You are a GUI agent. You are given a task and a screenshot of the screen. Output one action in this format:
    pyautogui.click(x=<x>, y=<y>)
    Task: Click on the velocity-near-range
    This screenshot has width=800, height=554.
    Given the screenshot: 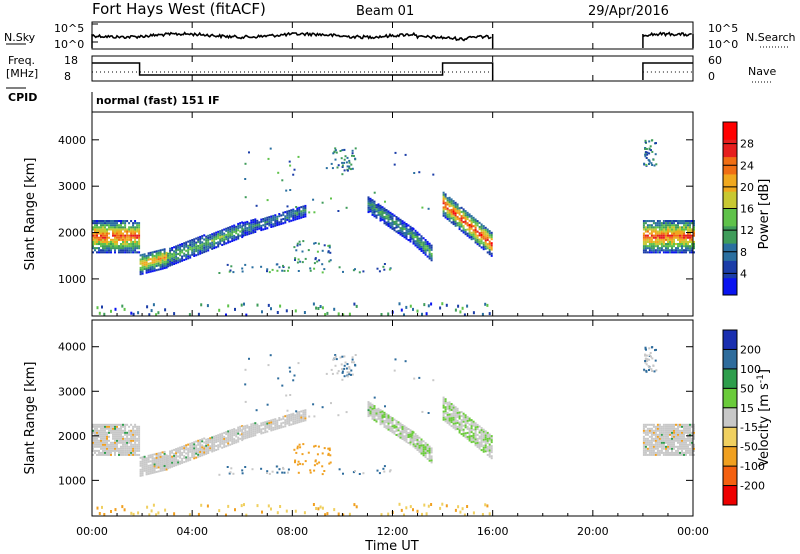 What is the action you would take?
    pyautogui.click(x=122, y=507)
    